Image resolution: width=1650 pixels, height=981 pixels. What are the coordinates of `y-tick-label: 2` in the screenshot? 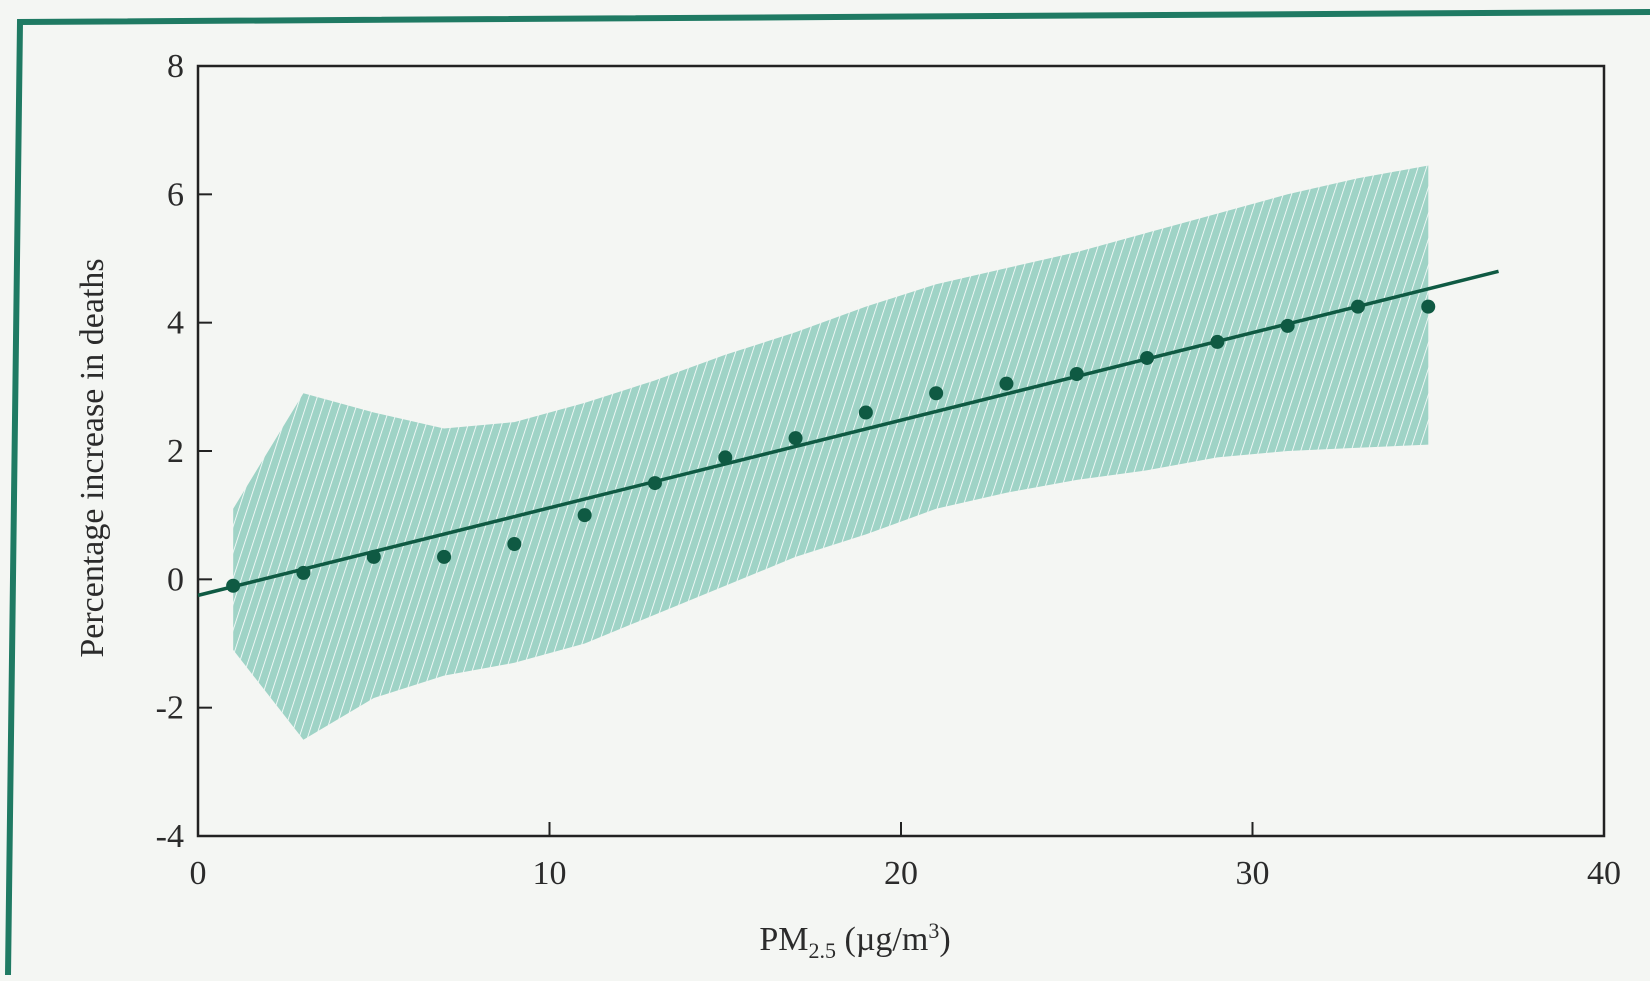 It's located at (175, 451).